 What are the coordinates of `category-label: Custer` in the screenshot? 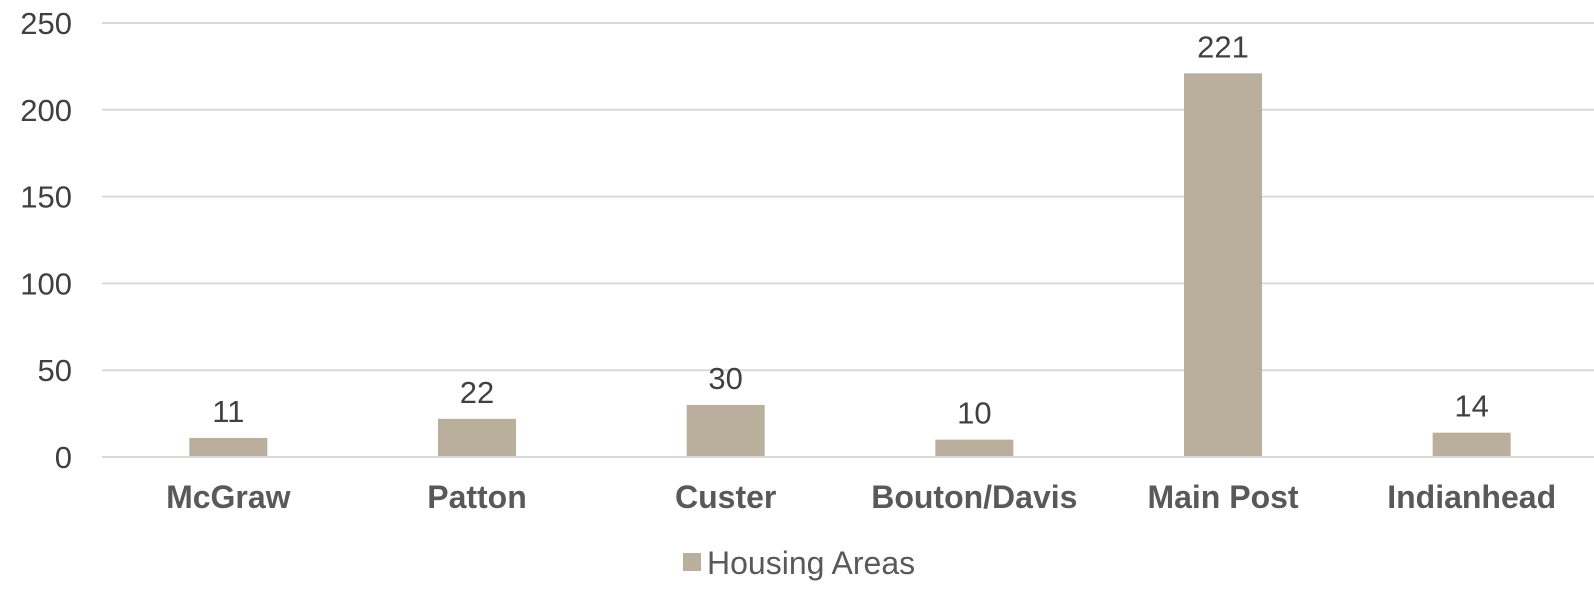 It's located at (725, 497).